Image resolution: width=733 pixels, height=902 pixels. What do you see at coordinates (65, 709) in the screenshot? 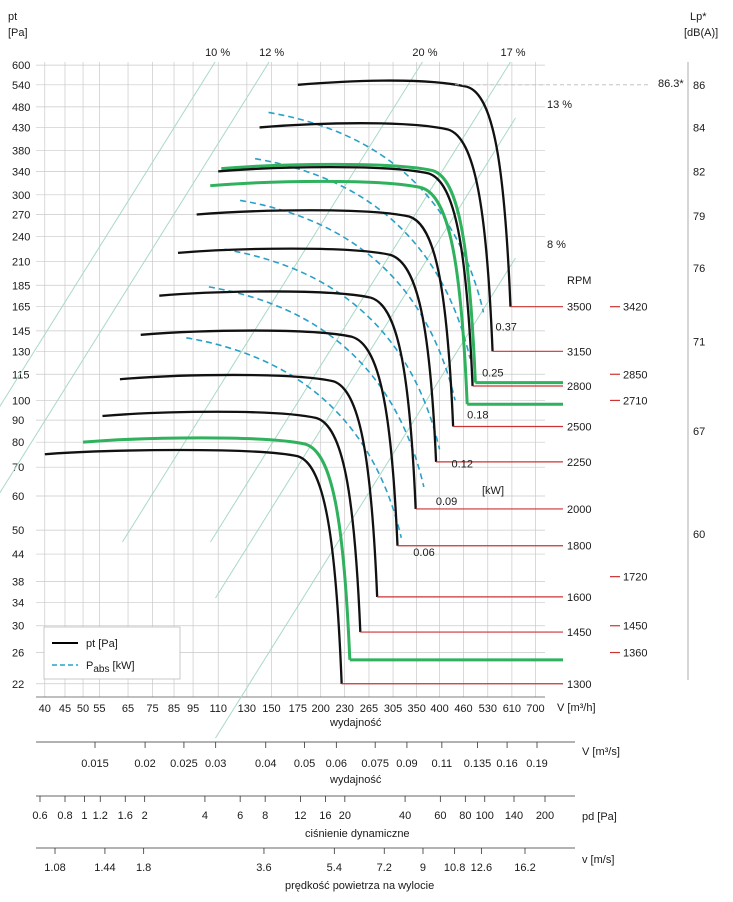
I see `x-tick-label: 45` at bounding box center [65, 709].